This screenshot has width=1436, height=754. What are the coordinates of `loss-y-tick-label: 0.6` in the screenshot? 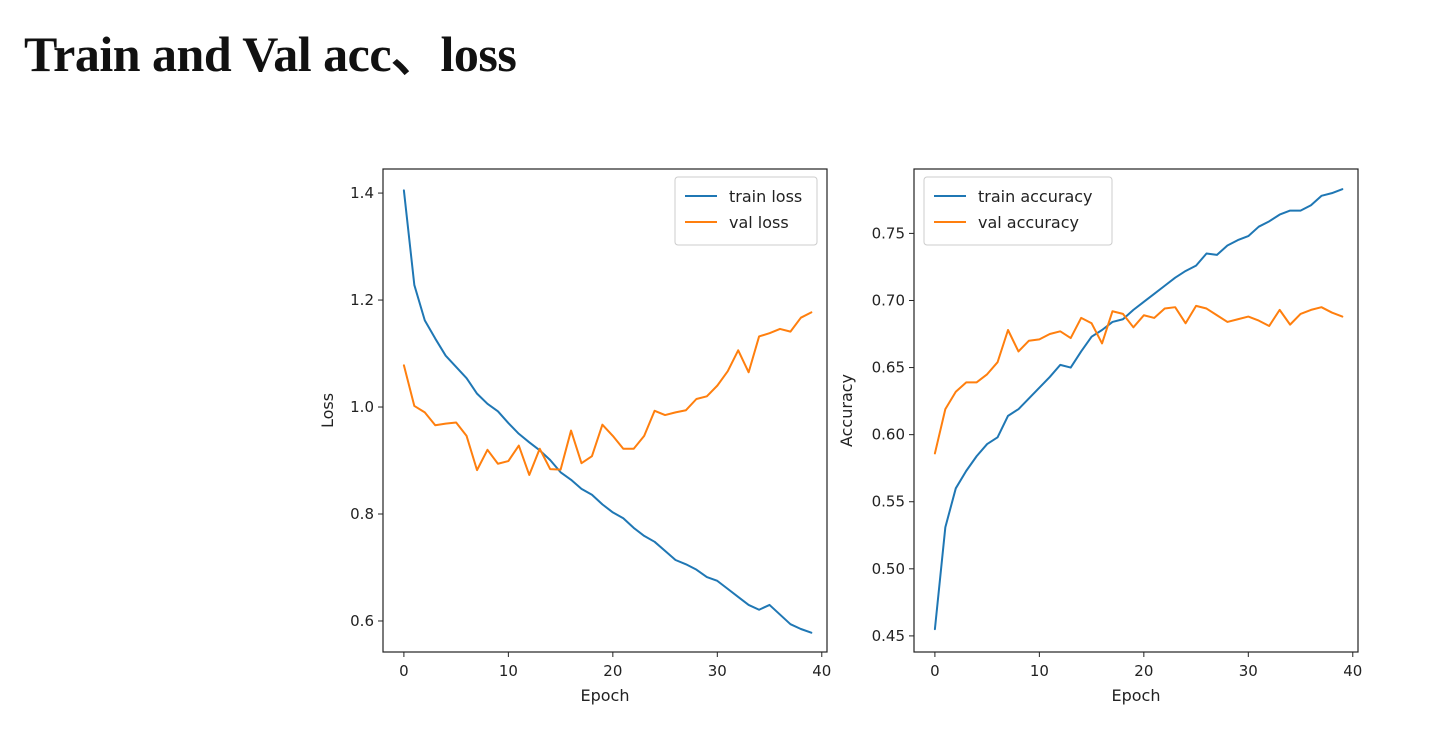 It's located at (362, 621).